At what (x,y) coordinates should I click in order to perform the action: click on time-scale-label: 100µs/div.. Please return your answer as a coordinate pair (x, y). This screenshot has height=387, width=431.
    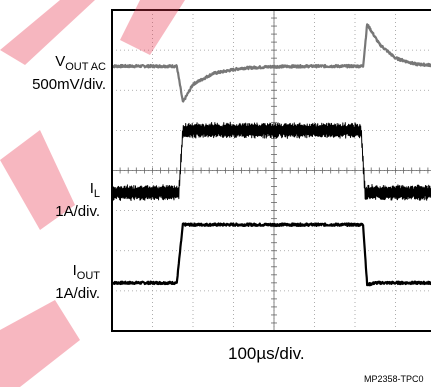
    Looking at the image, I should click on (266, 353).